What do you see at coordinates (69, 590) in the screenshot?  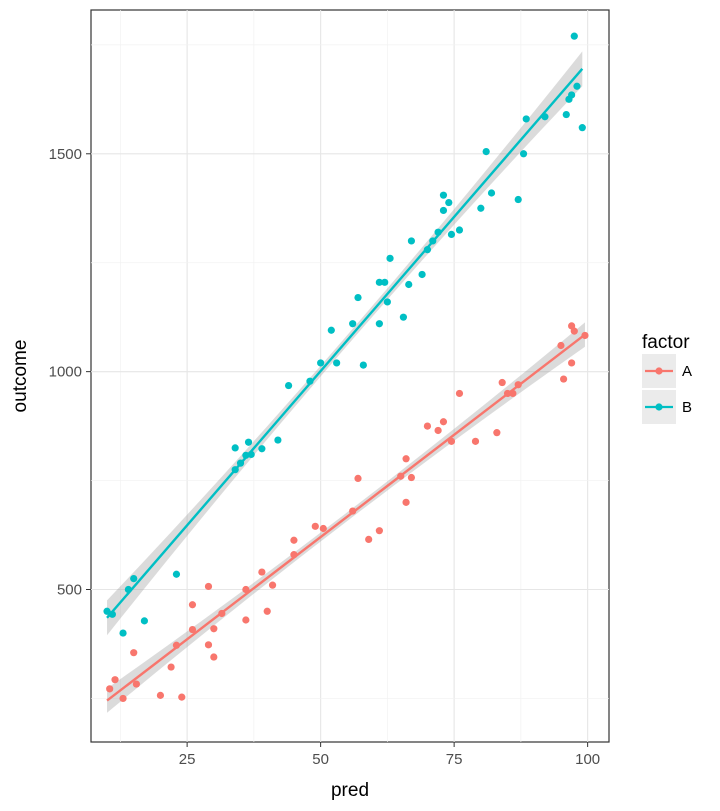 I see `y-tick-label: 500` at bounding box center [69, 590].